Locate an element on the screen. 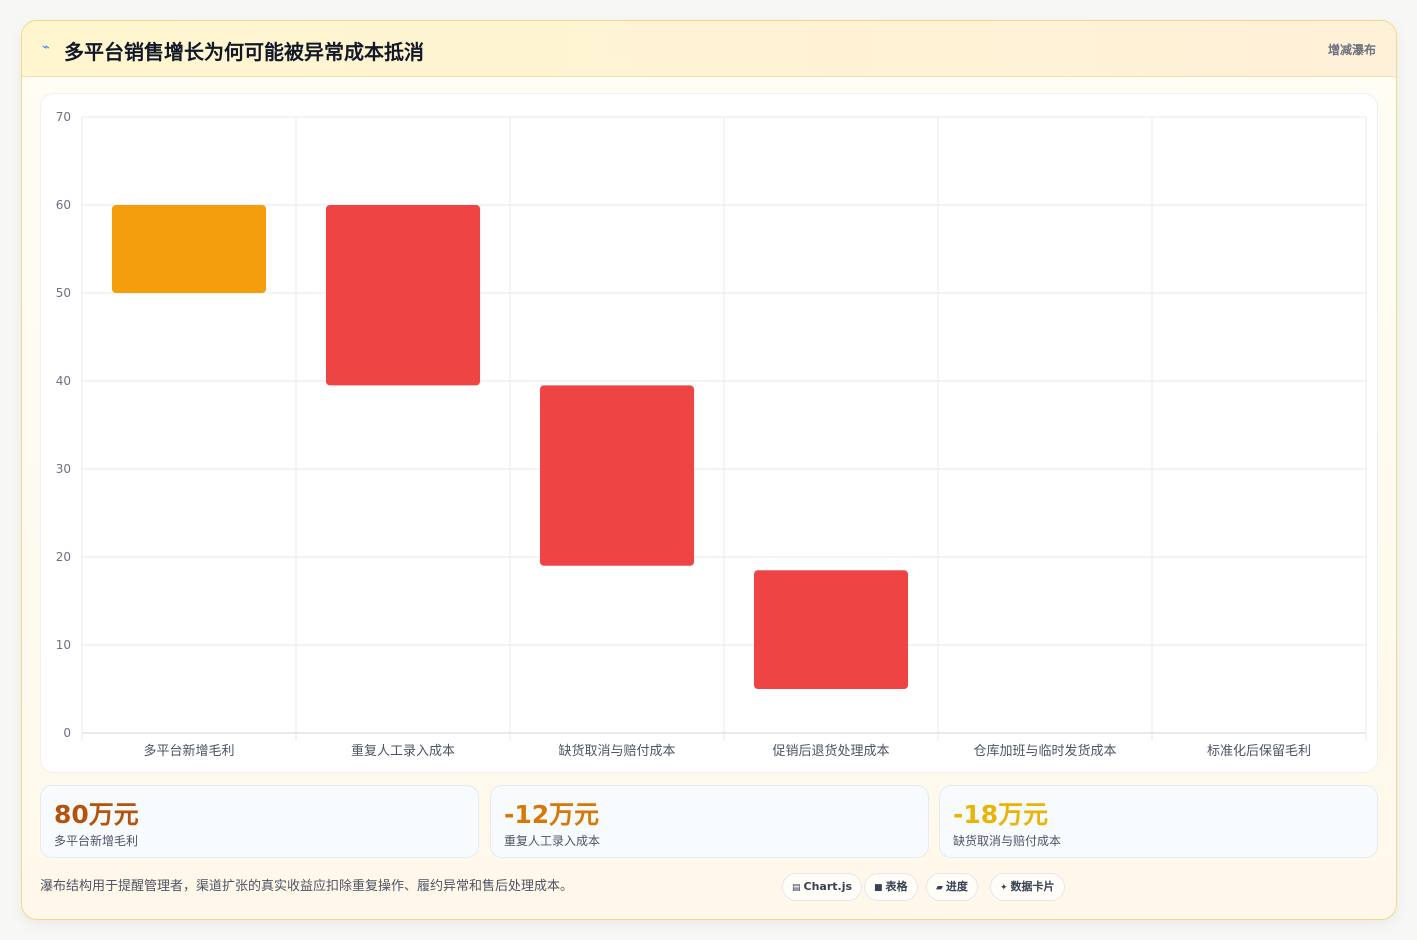  kpi-card: -18万元 缺货取消与赔付成本 is located at coordinates (1158, 821).